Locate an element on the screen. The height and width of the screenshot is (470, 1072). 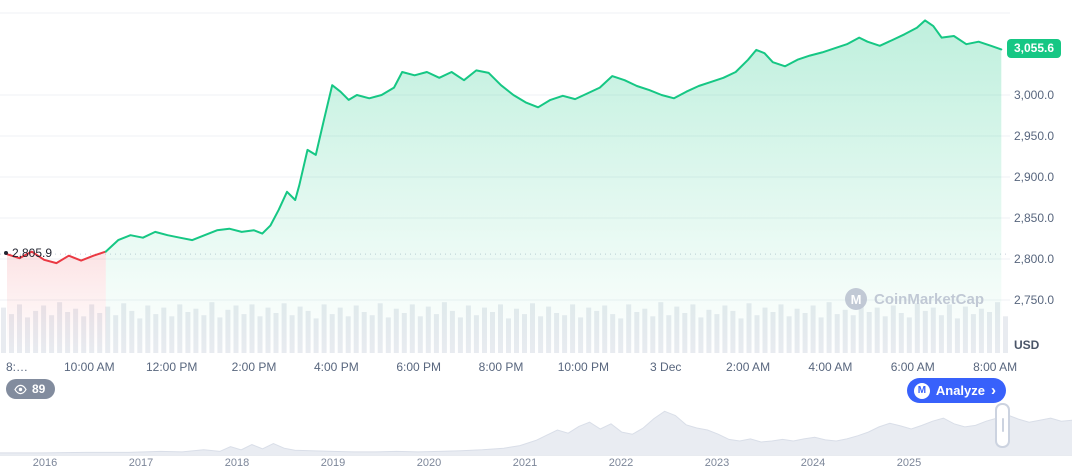
timeline-divider is located at coordinates (536, 455).